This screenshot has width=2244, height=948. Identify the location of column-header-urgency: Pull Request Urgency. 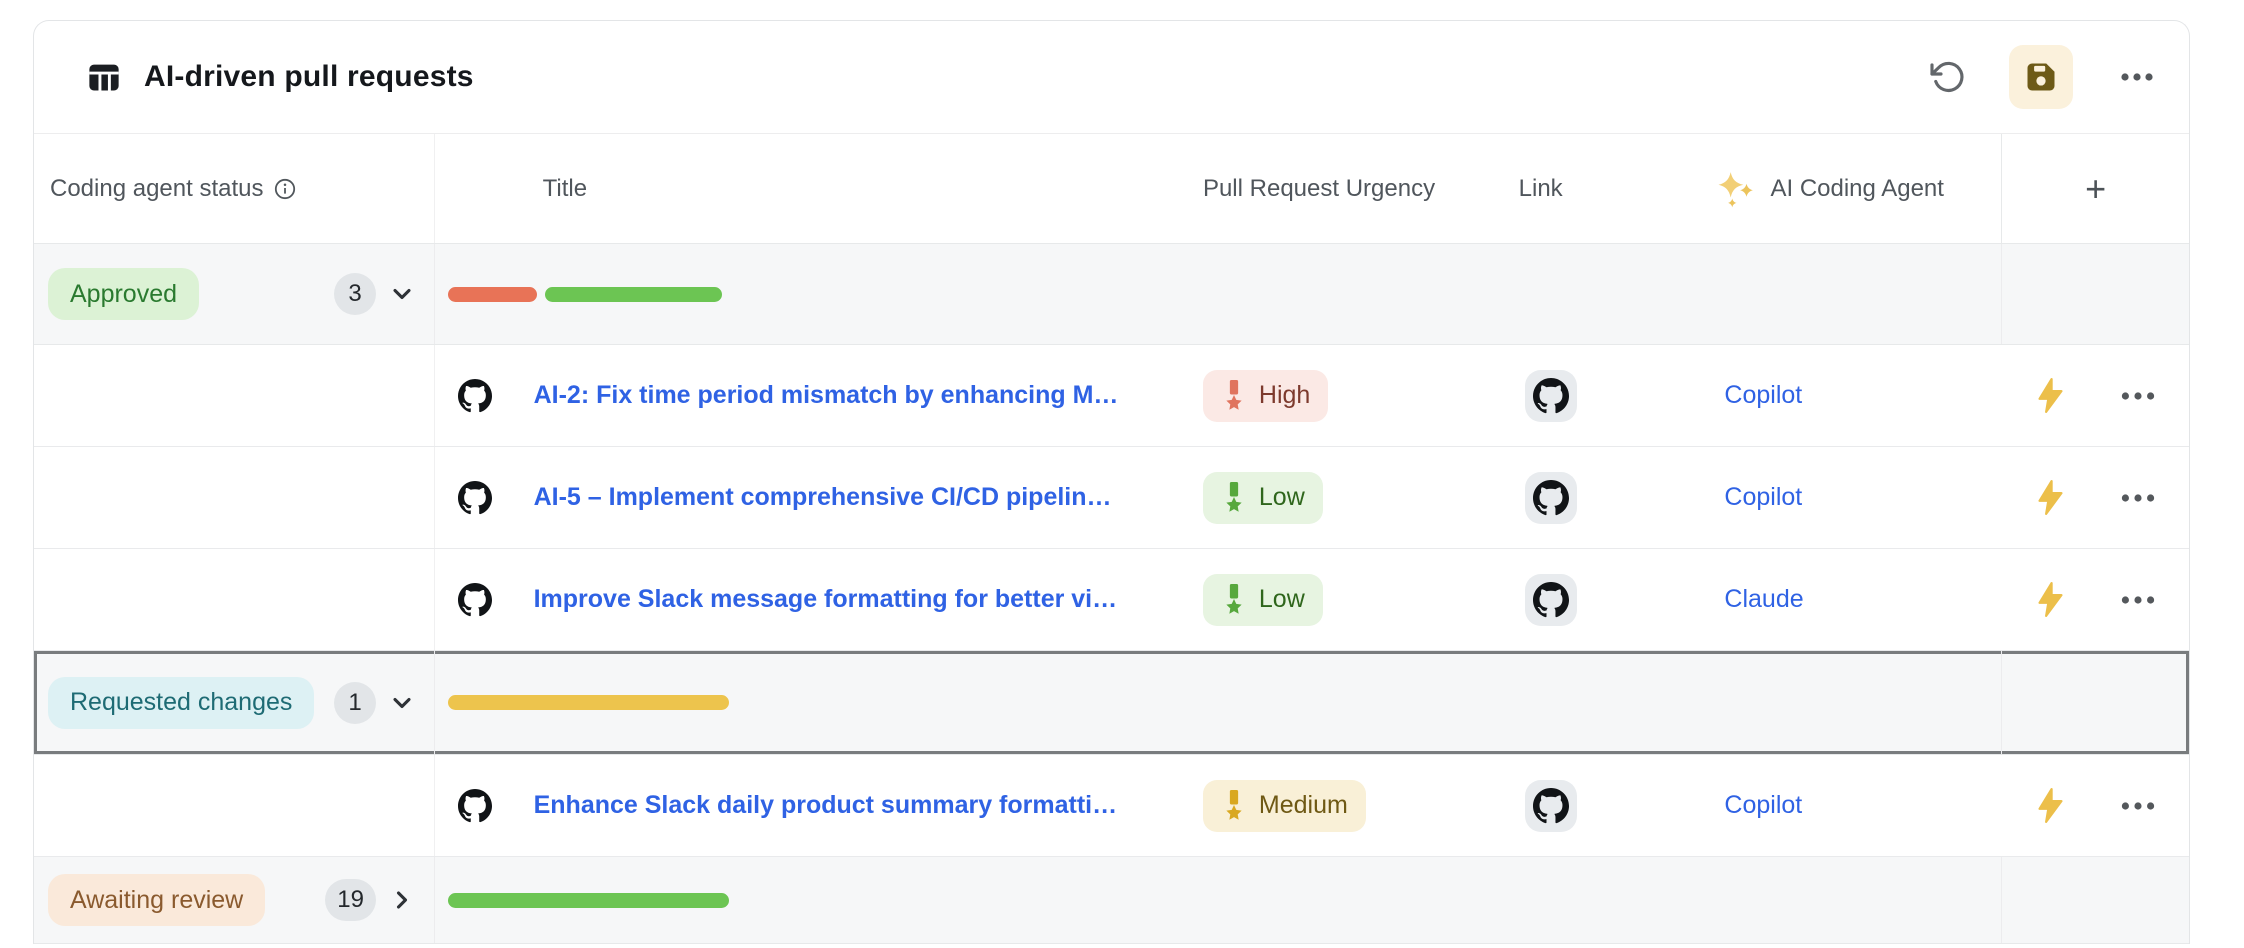
(1347, 188).